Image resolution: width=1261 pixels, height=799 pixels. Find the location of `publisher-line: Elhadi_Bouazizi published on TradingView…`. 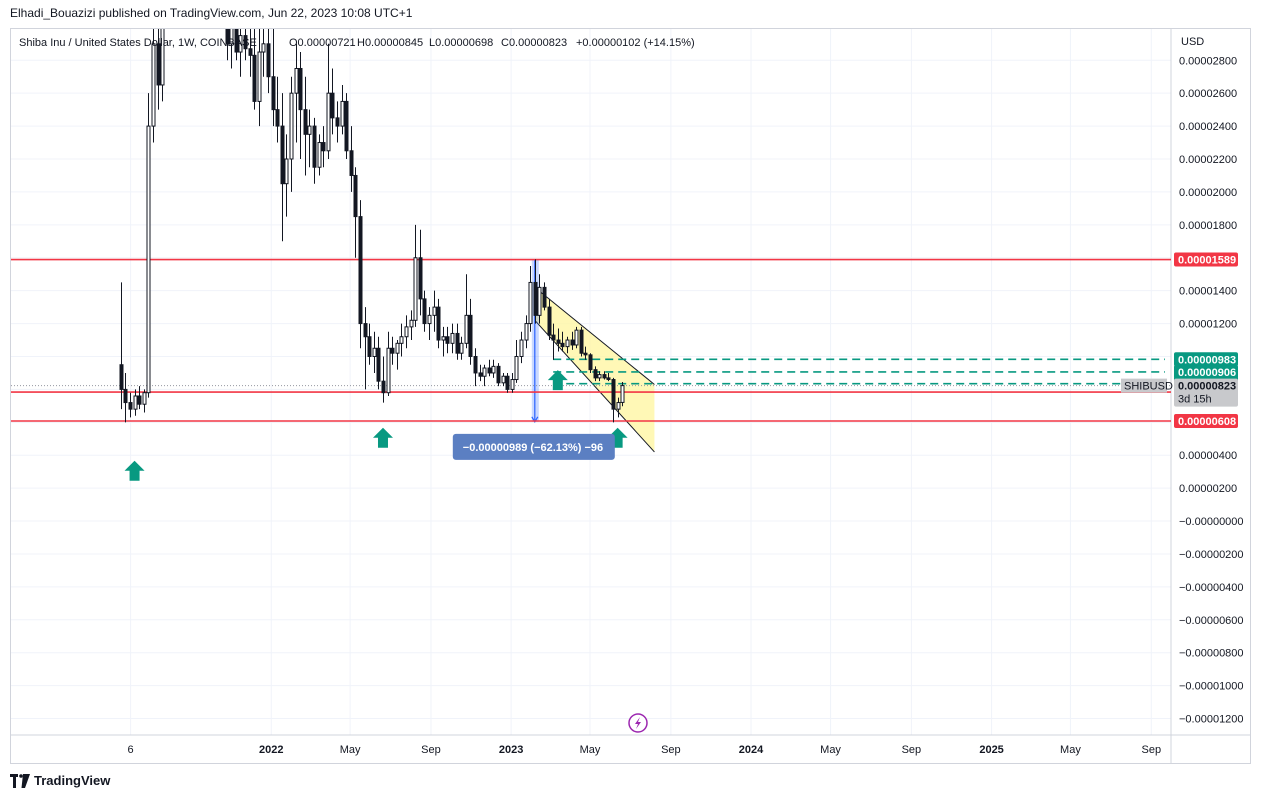

publisher-line: Elhadi_Bouazizi published on TradingView… is located at coordinates (211, 13).